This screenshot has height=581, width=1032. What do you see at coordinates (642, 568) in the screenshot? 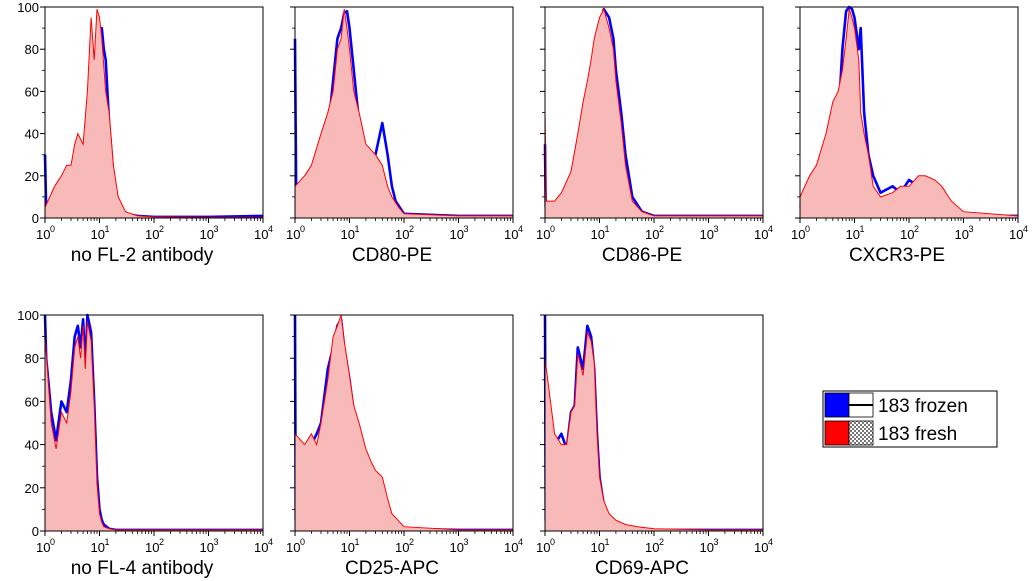
I see `panel-title: CD69-APC` at bounding box center [642, 568].